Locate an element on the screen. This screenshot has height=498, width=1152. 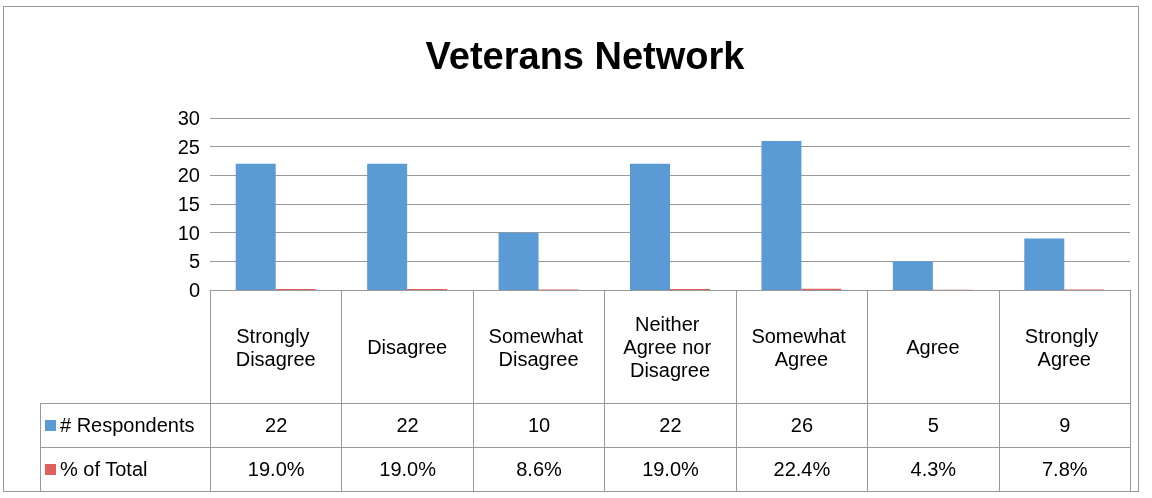
chart-title: Veterans Network is located at coordinates (585, 56).